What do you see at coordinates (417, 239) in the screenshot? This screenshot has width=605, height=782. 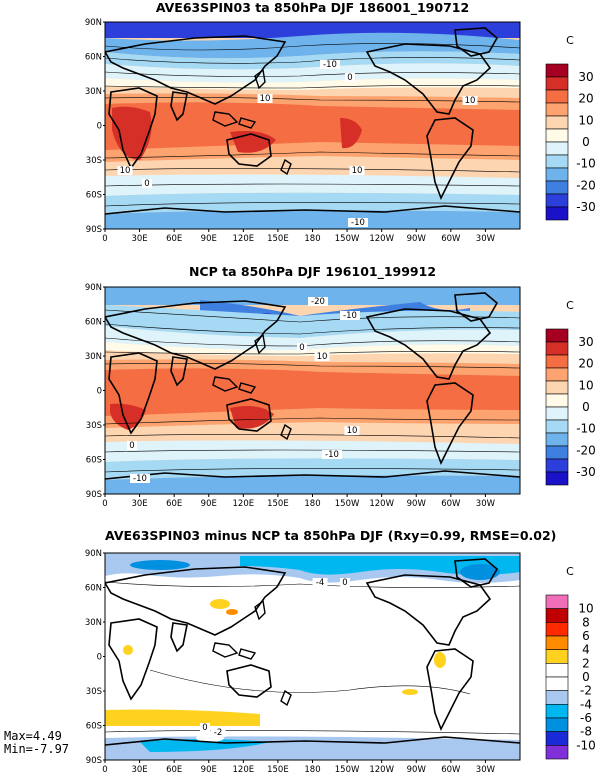 I see `lon-label: 90W` at bounding box center [417, 239].